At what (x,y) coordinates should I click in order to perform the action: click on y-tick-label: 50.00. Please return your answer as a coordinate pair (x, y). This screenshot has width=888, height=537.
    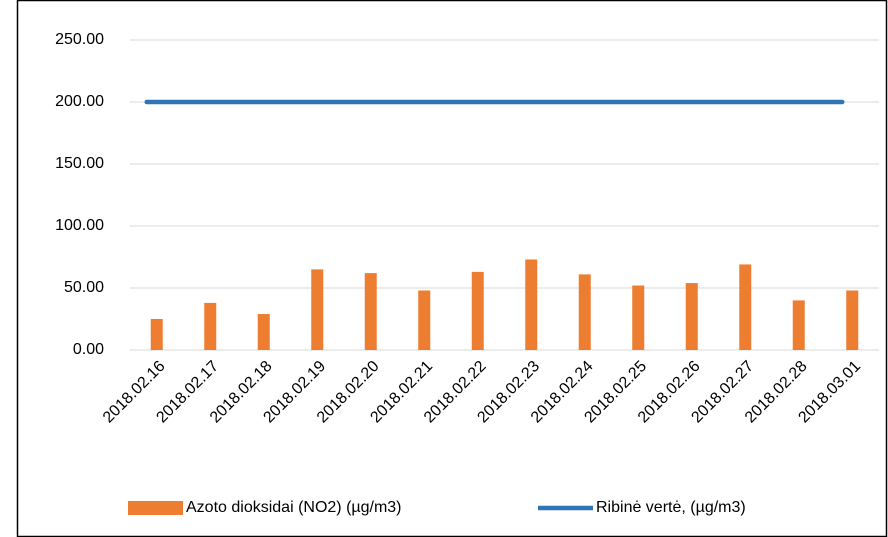
    Looking at the image, I should click on (84, 287).